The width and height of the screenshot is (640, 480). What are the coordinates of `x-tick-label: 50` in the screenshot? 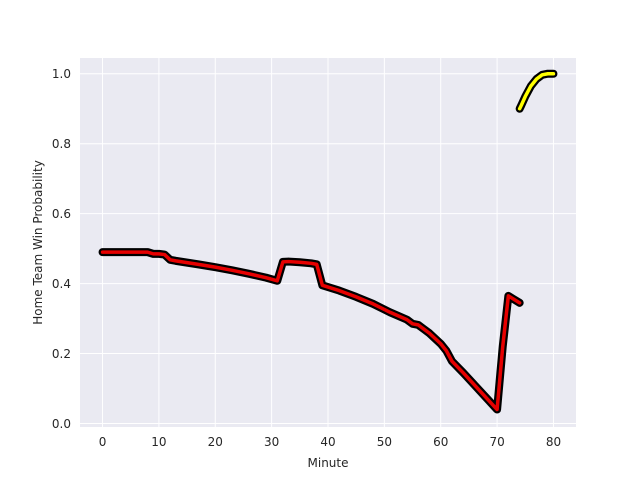 It's located at (384, 442).